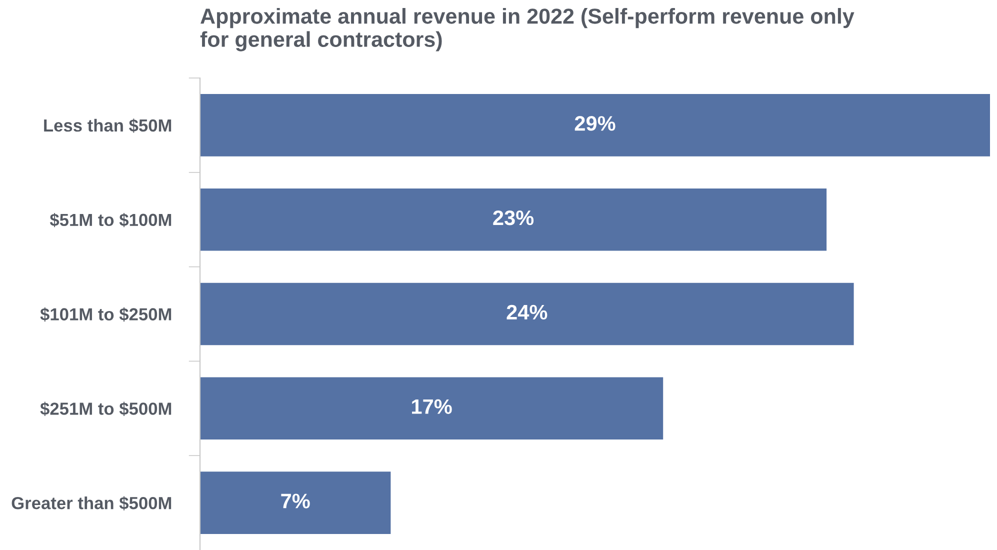 Image resolution: width=997 pixels, height=550 pixels. I want to click on y-tick-label: $251M to $500M, so click(106, 409).